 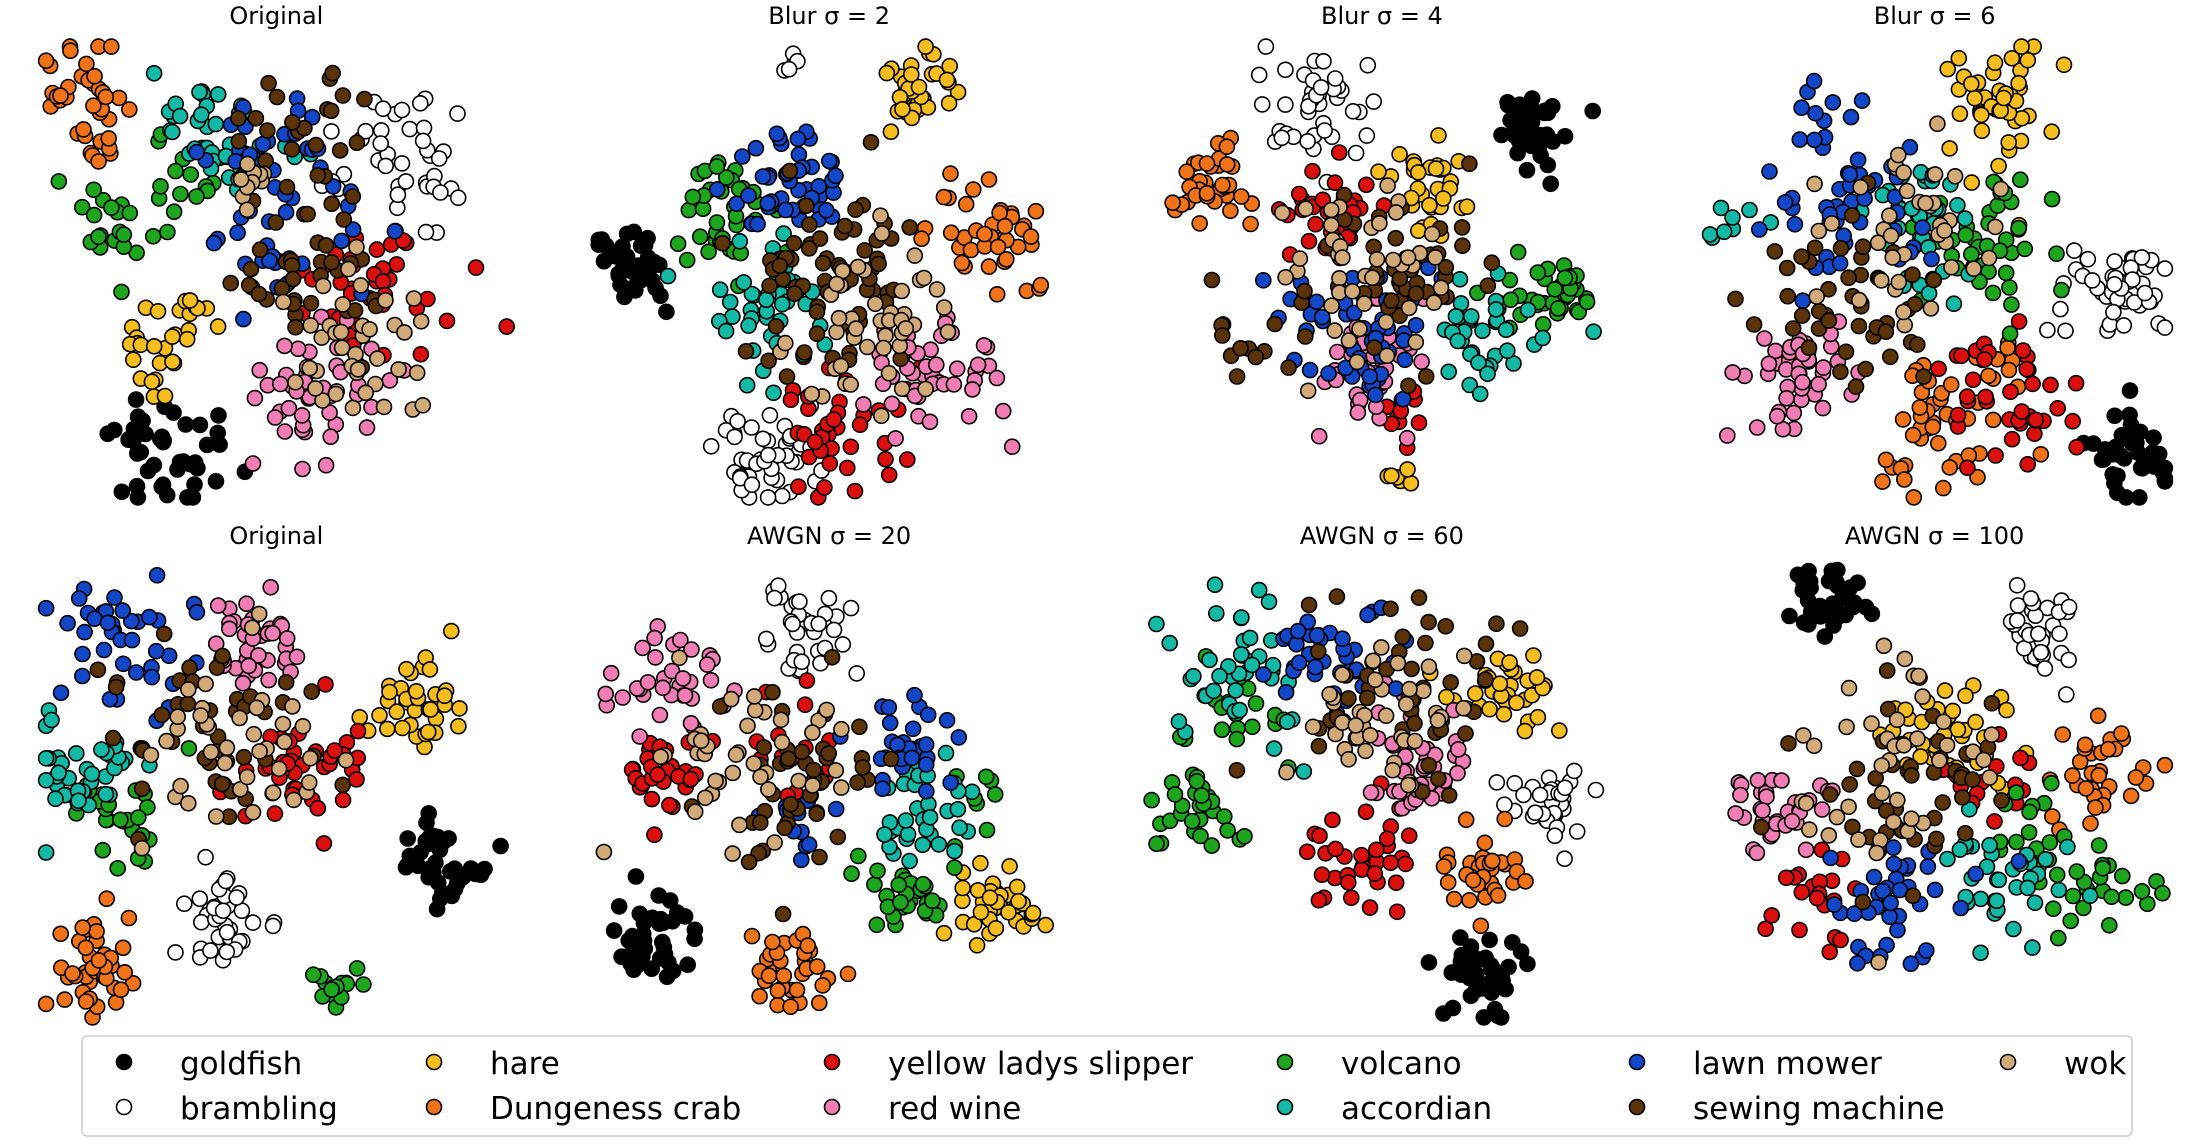 I want to click on panel-title: Blur σ = 4, so click(x=1382, y=16).